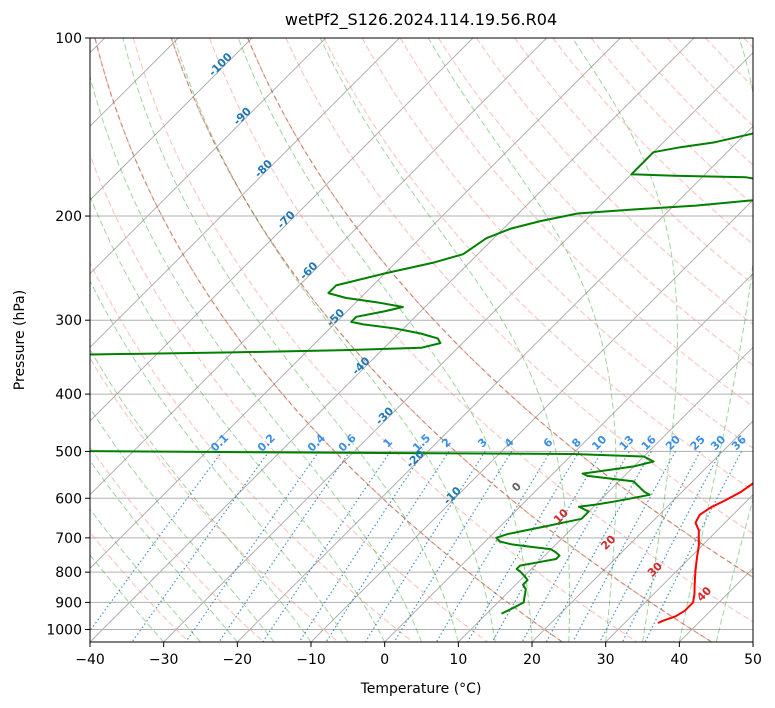 This screenshot has width=775, height=708. What do you see at coordinates (68, 499) in the screenshot?
I see `y-tick-label: 600` at bounding box center [68, 499].